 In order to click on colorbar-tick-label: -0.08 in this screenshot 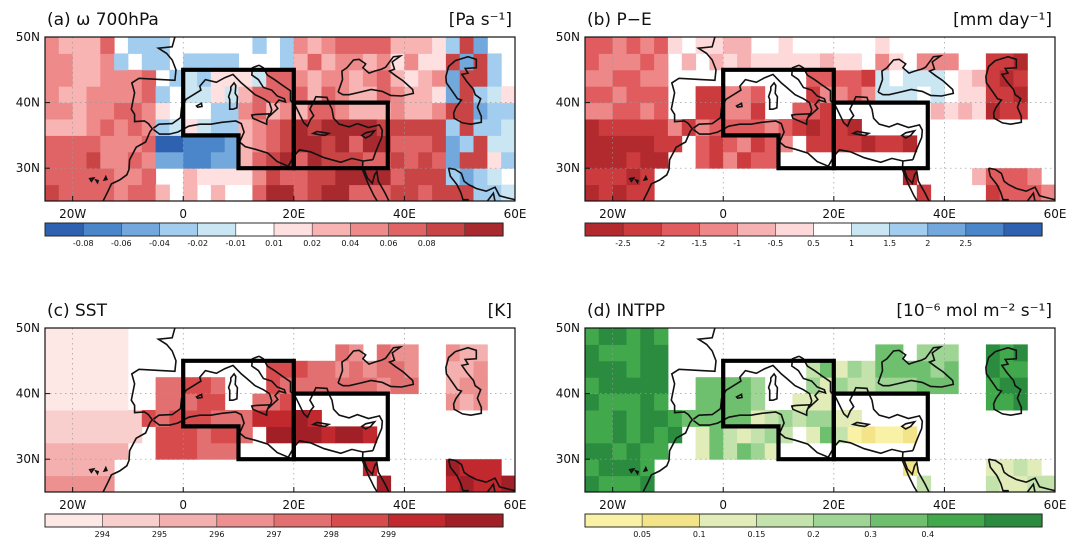, I will do `click(83, 243)`.